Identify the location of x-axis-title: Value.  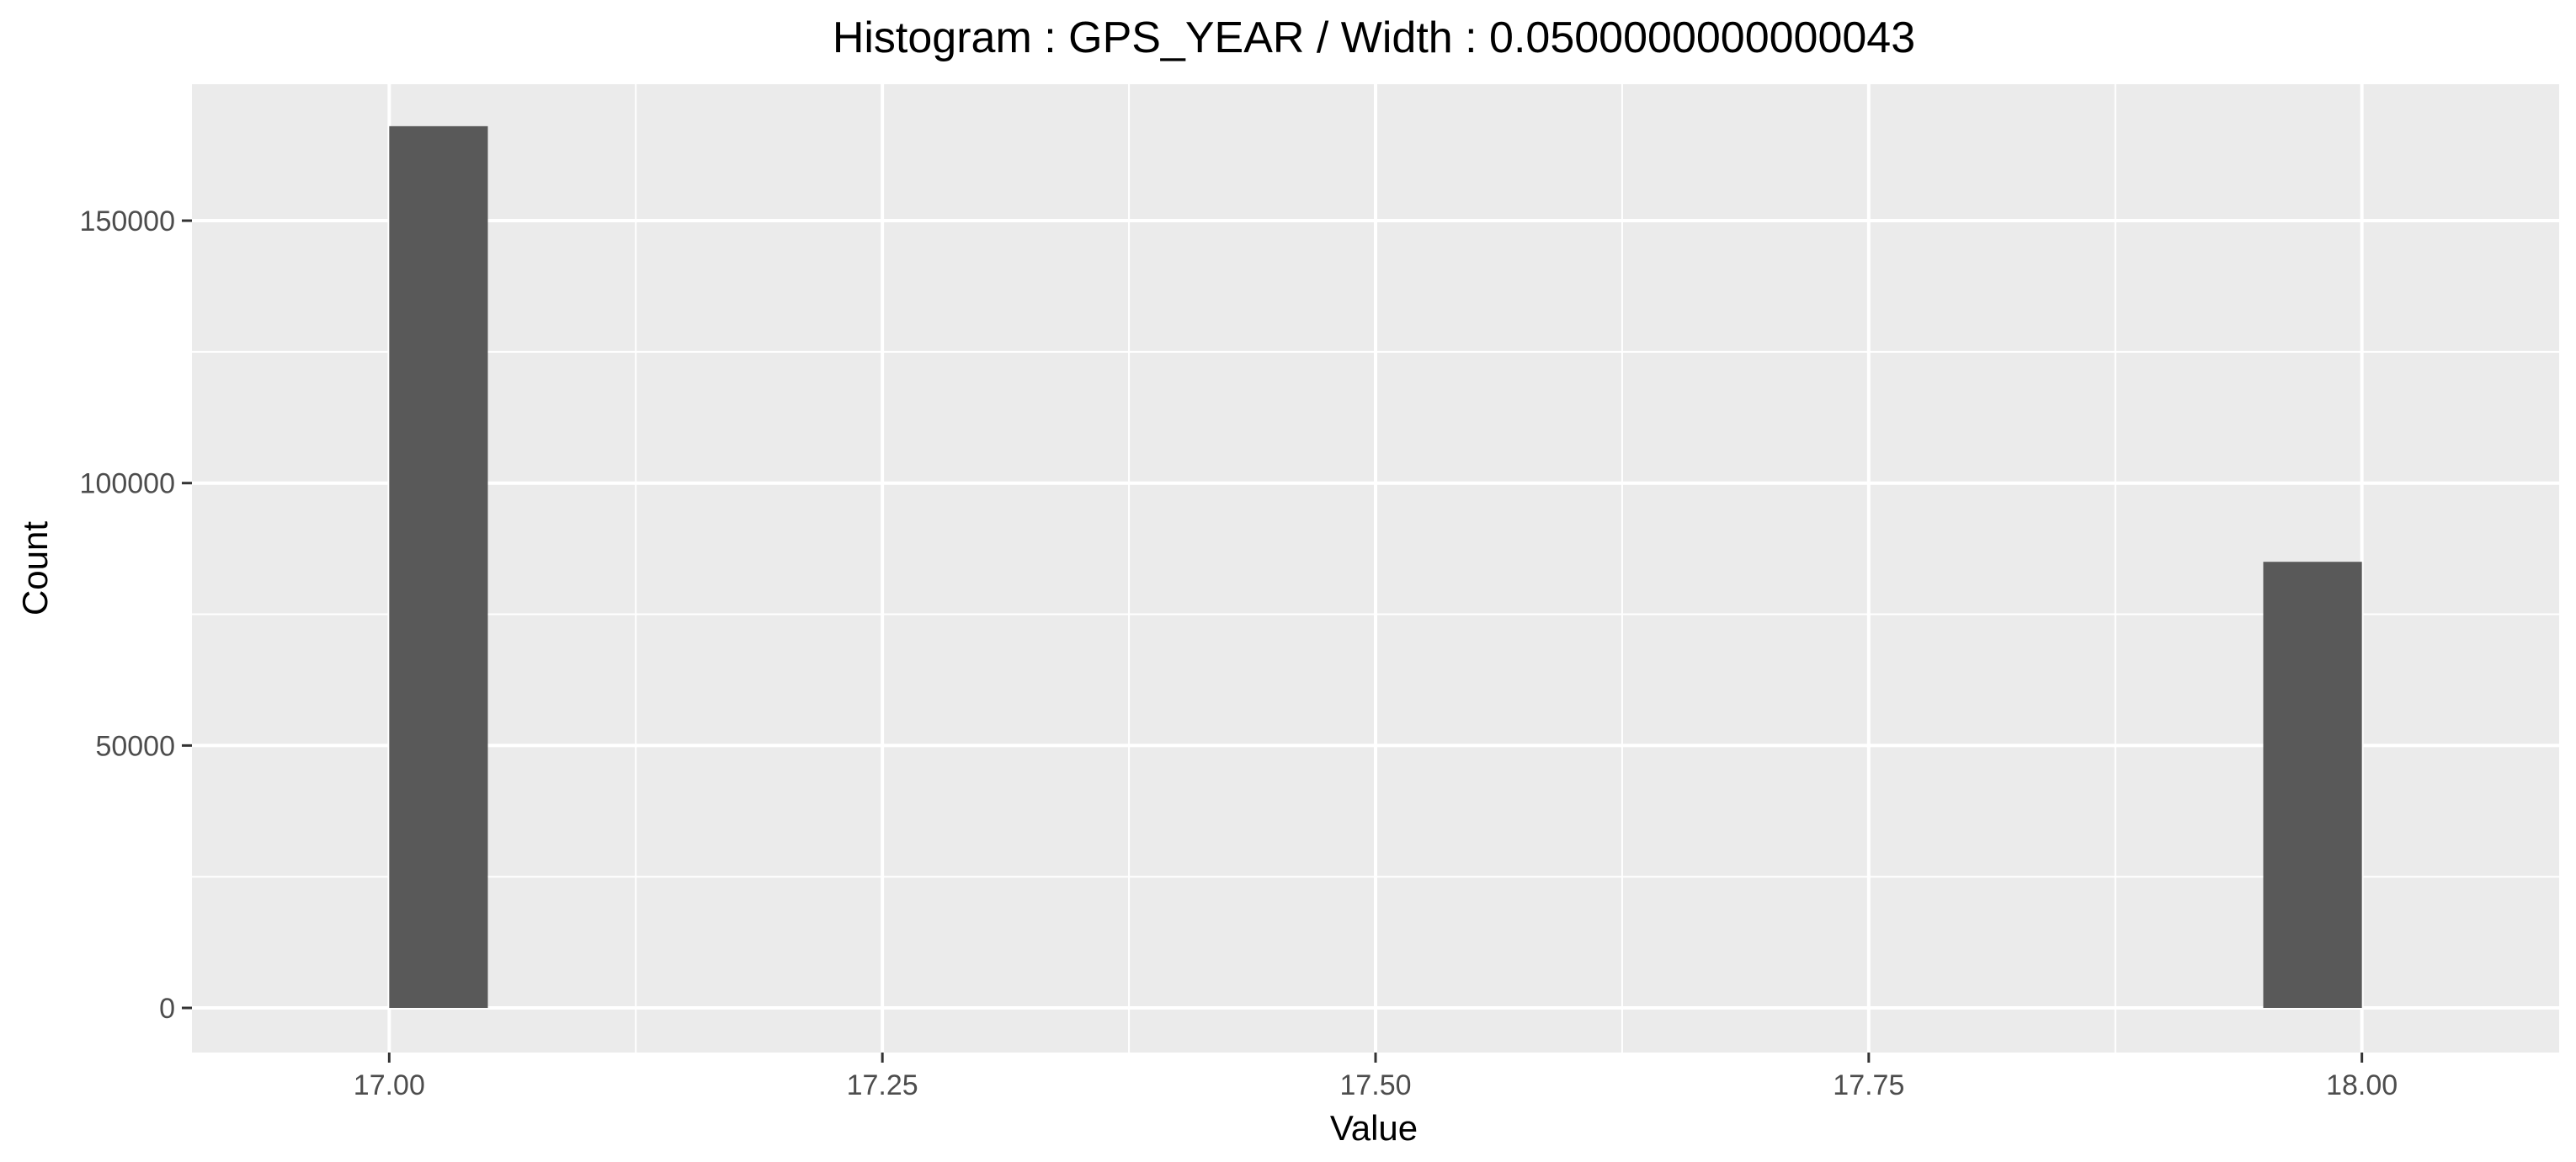
(1374, 1128).